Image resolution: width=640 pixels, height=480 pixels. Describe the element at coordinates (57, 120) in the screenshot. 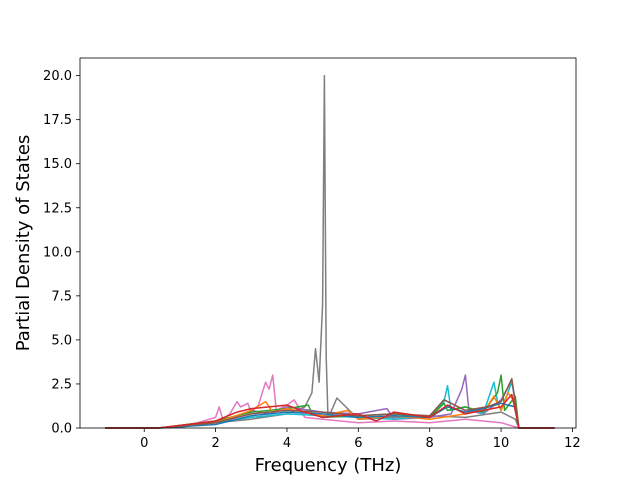

I see `y-tick-label: 17.5` at that location.